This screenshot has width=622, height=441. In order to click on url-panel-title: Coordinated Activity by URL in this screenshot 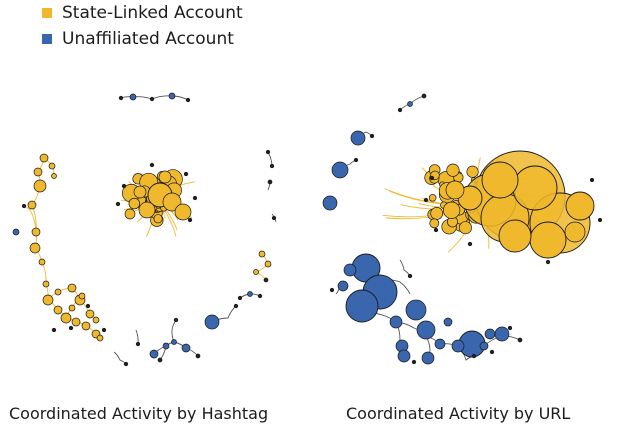, I will do `click(458, 413)`.